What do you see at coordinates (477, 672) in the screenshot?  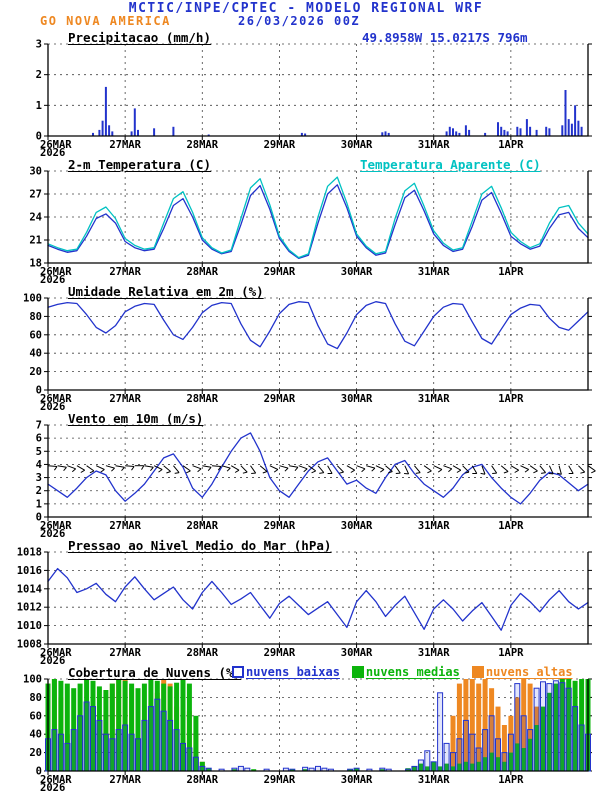 I see `high-clouds-swatch-icon` at bounding box center [477, 672].